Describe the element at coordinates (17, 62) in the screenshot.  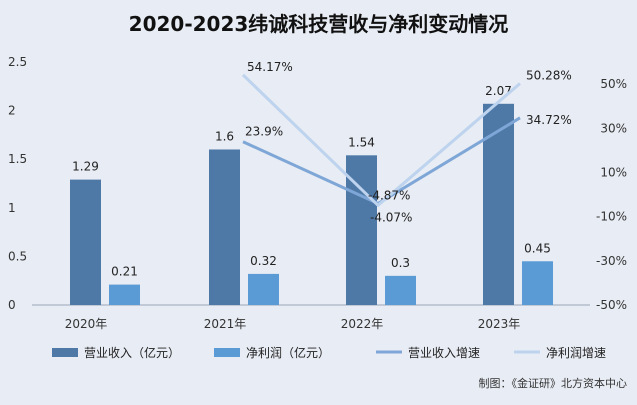
I see `y-left-tick-label: 2.5` at that location.